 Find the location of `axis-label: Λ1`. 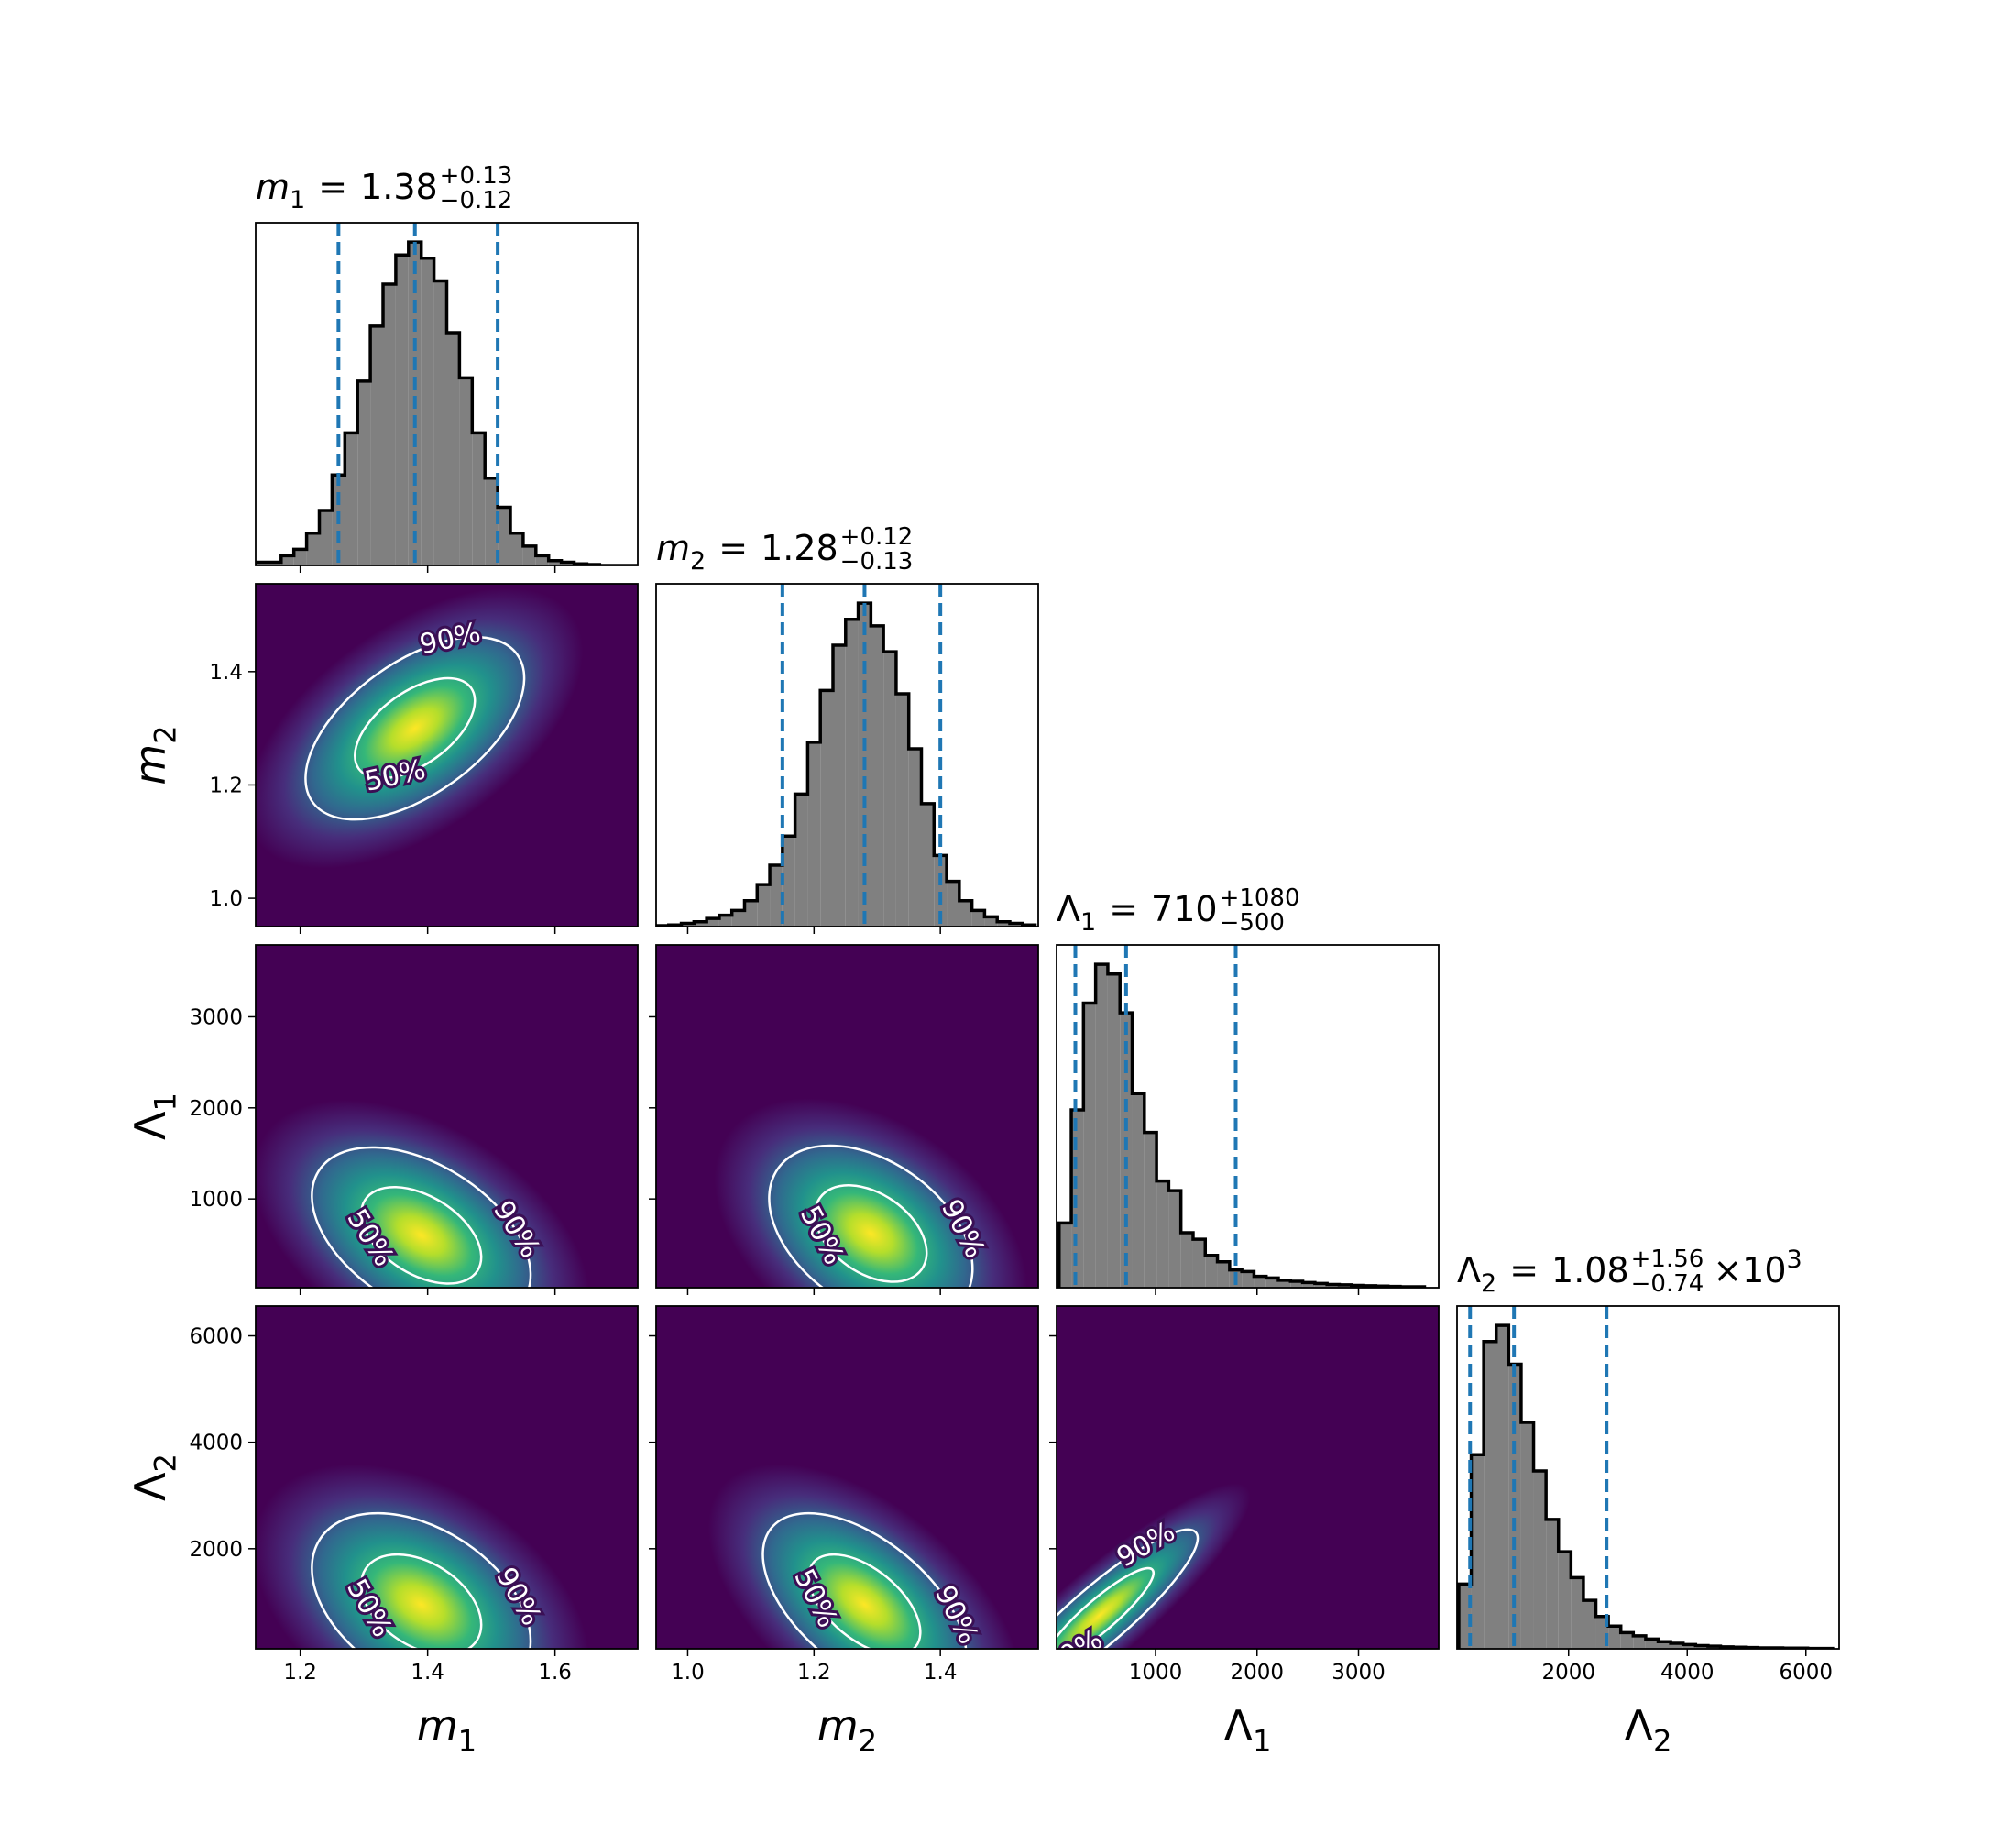

axis-label: Λ1 is located at coordinates (154, 1116).